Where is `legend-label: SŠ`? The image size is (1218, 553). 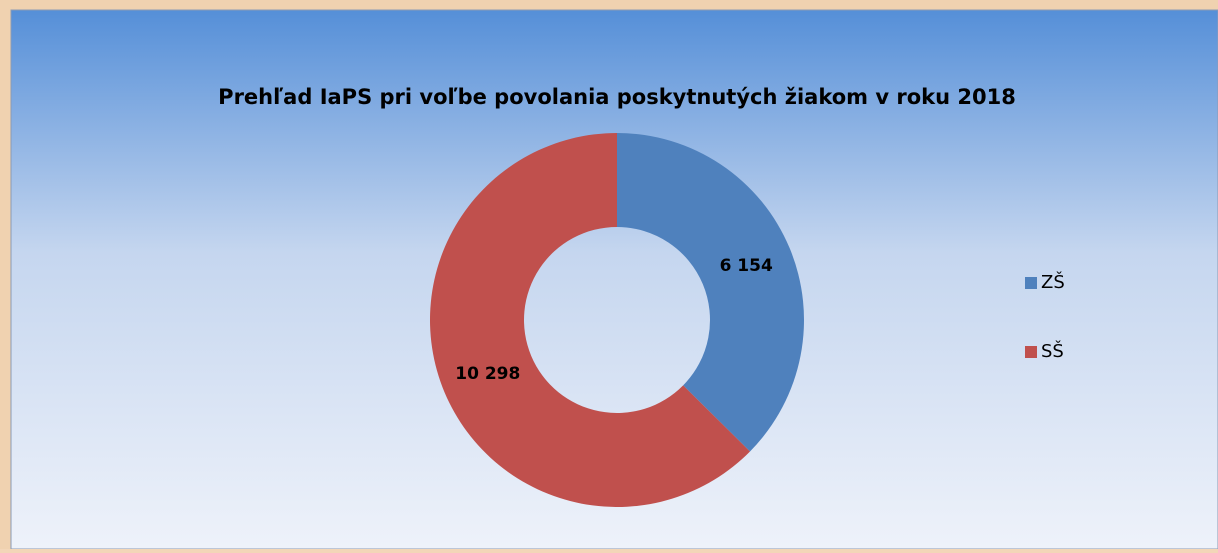
legend-label: SŠ is located at coordinates (1052, 351).